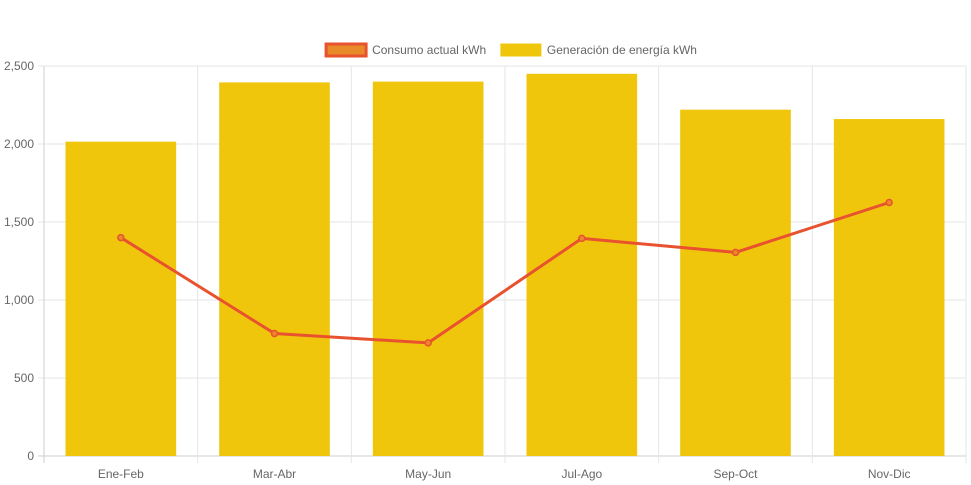  I want to click on x-tick-label: Ene-Feb, so click(121, 474).